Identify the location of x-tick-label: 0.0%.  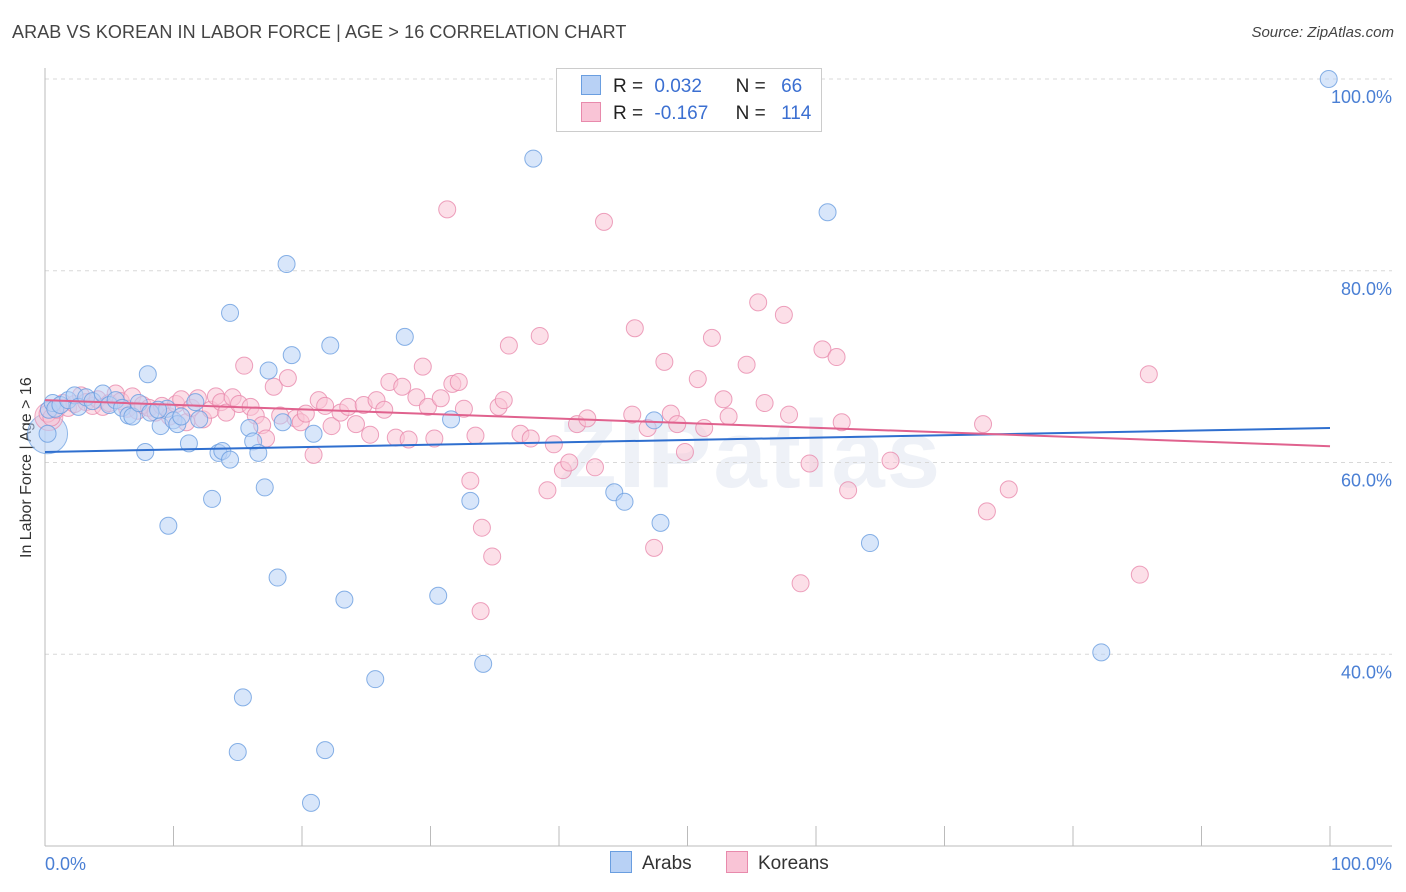
(65, 864).